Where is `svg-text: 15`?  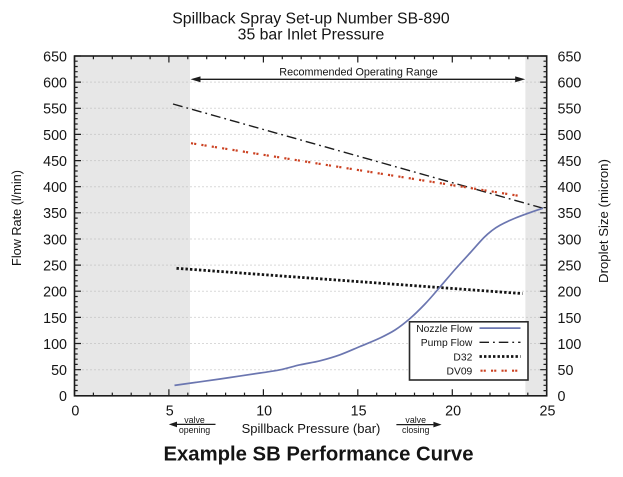
svg-text: 15 is located at coordinates (359, 411).